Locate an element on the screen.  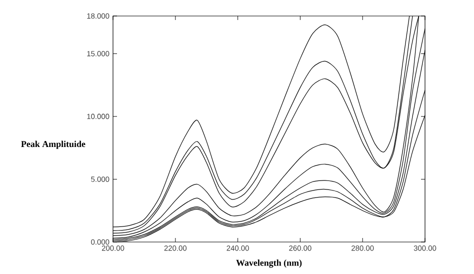
y-axis-title: Peak Amplituide is located at coordinates (53, 144).